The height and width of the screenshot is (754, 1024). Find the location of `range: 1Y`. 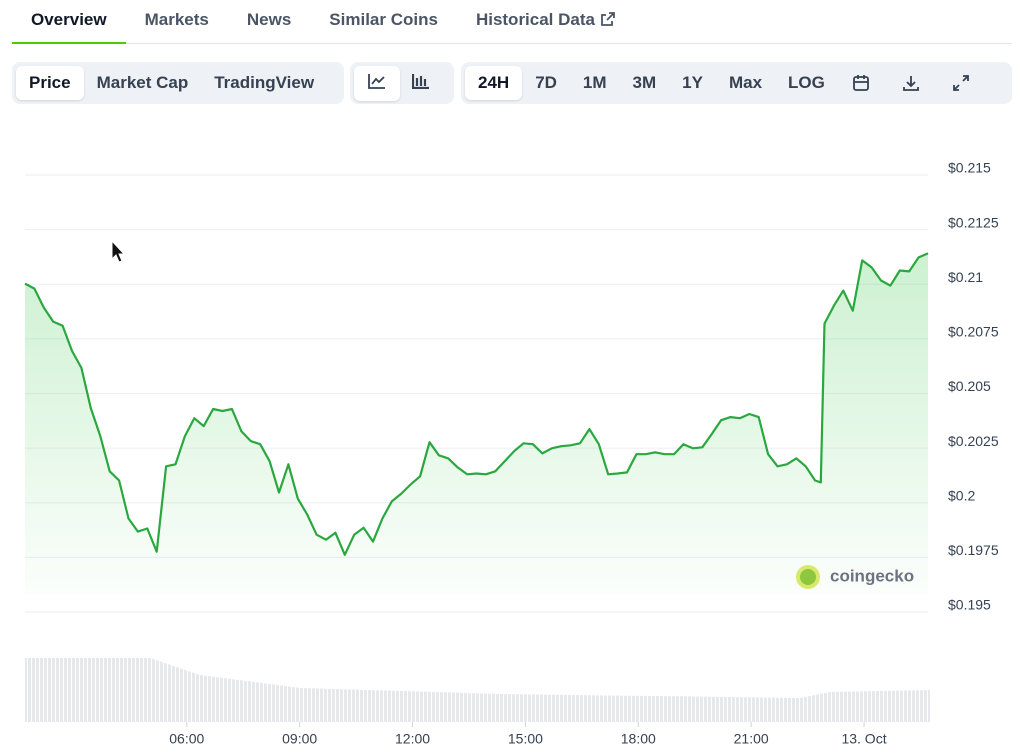

range: 1Y is located at coordinates (692, 82).